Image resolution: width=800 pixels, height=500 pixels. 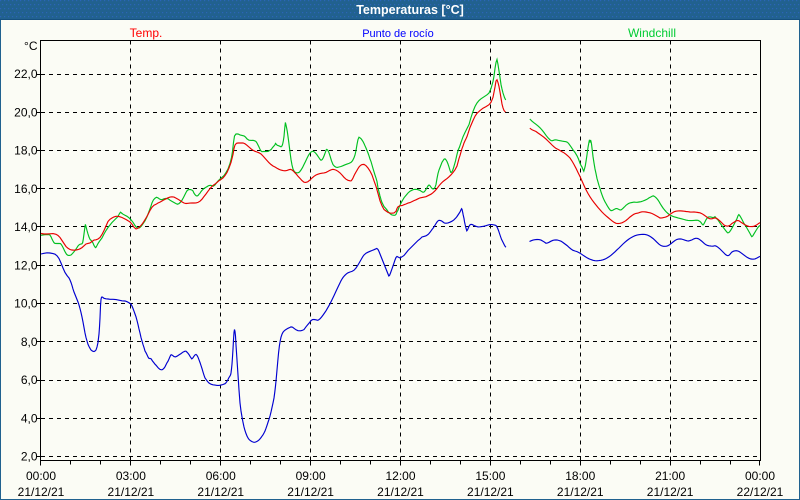 I want to click on svg-text: 16,0, so click(x=26, y=189).